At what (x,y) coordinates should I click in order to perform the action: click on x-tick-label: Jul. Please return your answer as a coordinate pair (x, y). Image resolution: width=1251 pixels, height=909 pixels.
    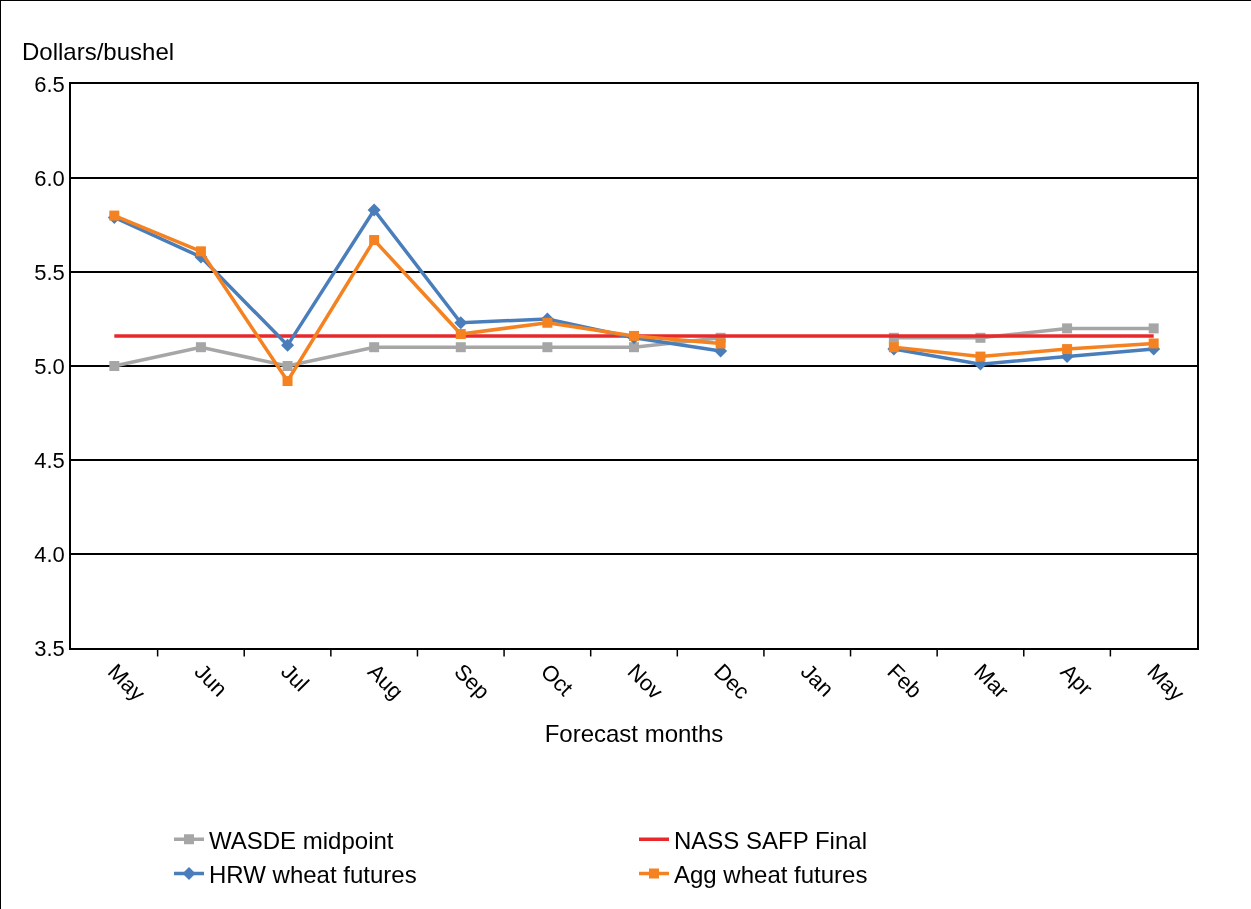
    Looking at the image, I should click on (295, 677).